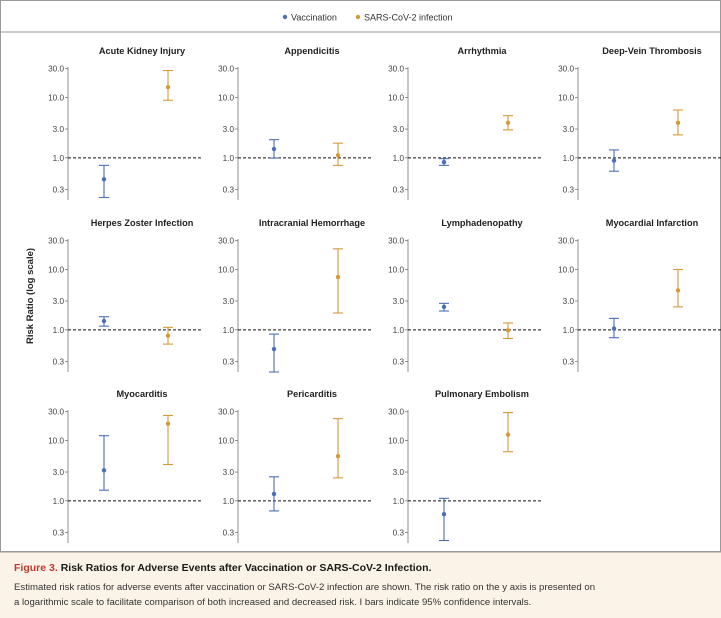 This screenshot has height=618, width=721. Describe the element at coordinates (141, 394) in the screenshot. I see `panel-title: Myocarditis` at that location.